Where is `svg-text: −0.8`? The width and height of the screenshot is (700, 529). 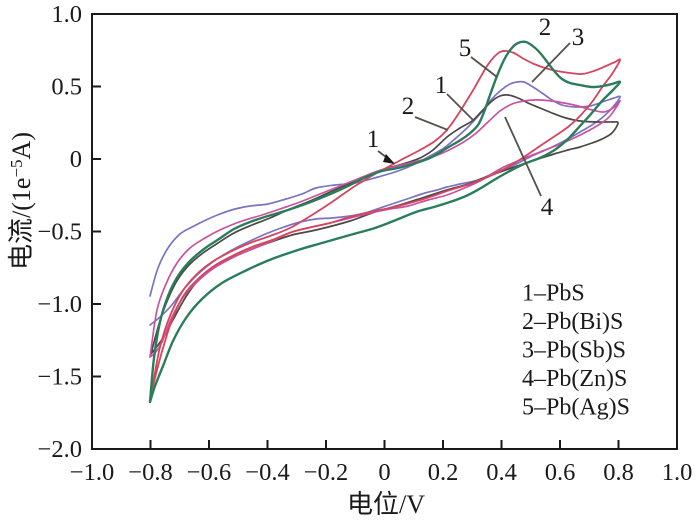 svg-text: −0.8 is located at coordinates (150, 472).